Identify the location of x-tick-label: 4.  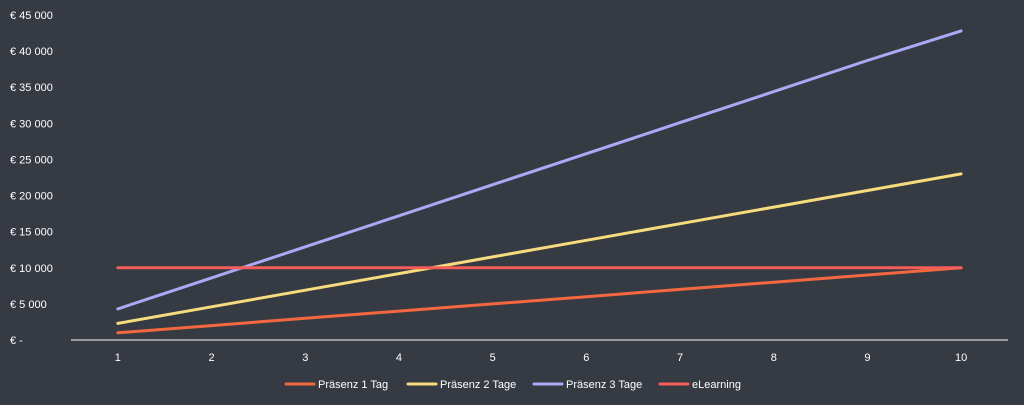
(399, 358).